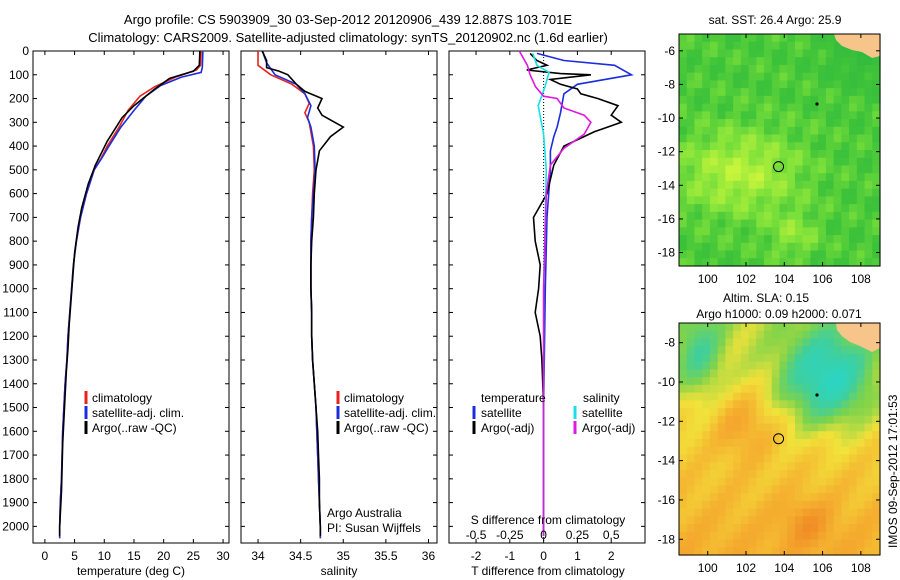 This screenshot has width=900, height=580. I want to click on x-tick-label: 35.5, so click(386, 556).